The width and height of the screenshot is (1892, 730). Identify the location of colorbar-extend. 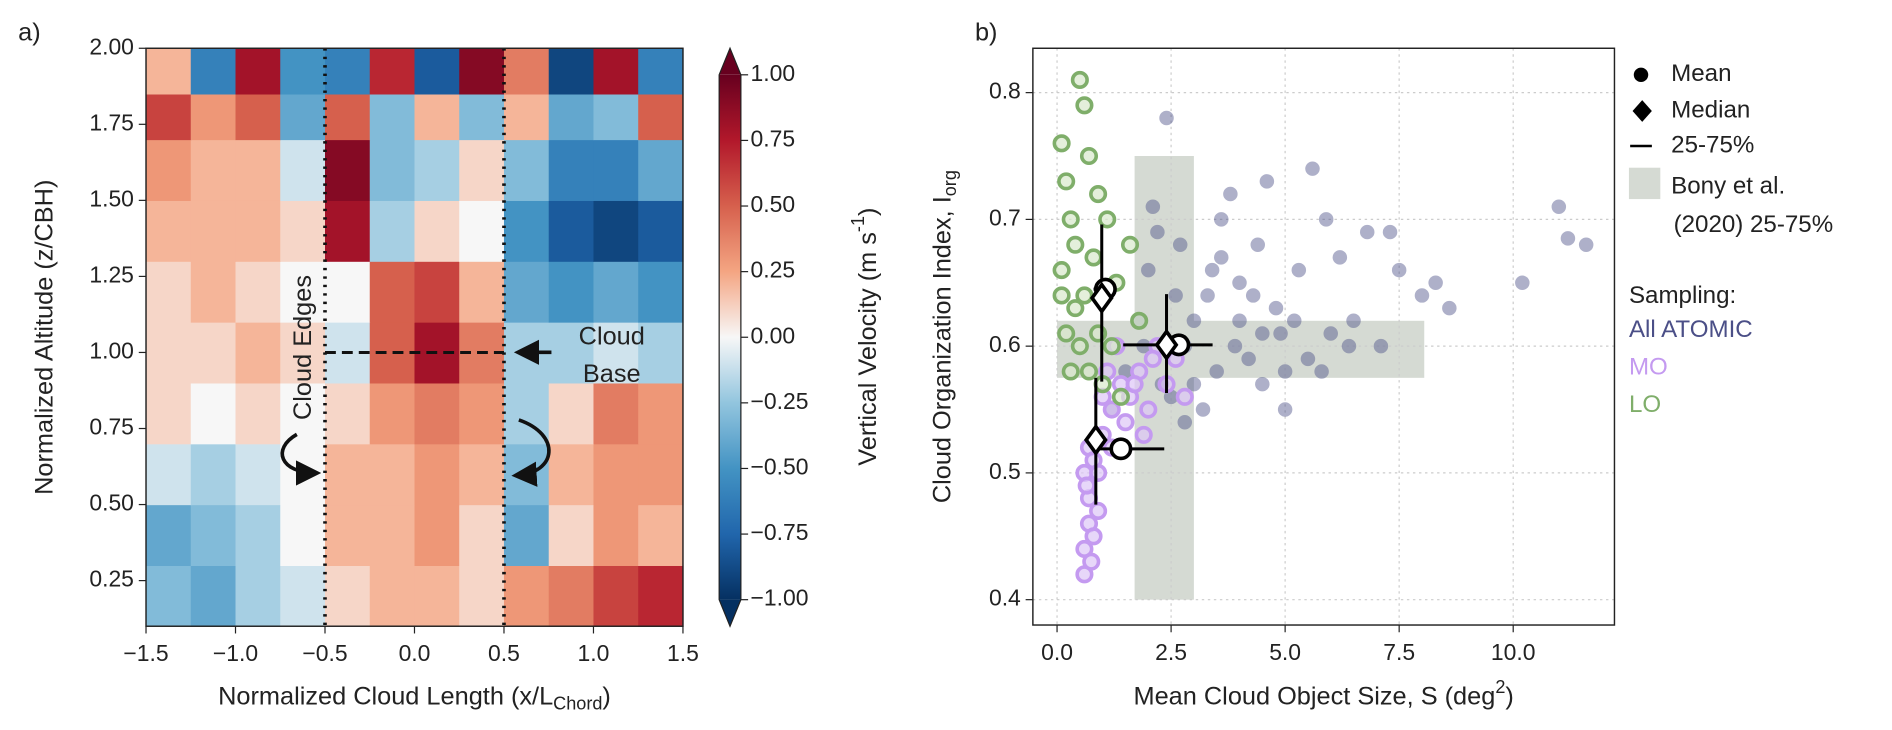
(730, 61).